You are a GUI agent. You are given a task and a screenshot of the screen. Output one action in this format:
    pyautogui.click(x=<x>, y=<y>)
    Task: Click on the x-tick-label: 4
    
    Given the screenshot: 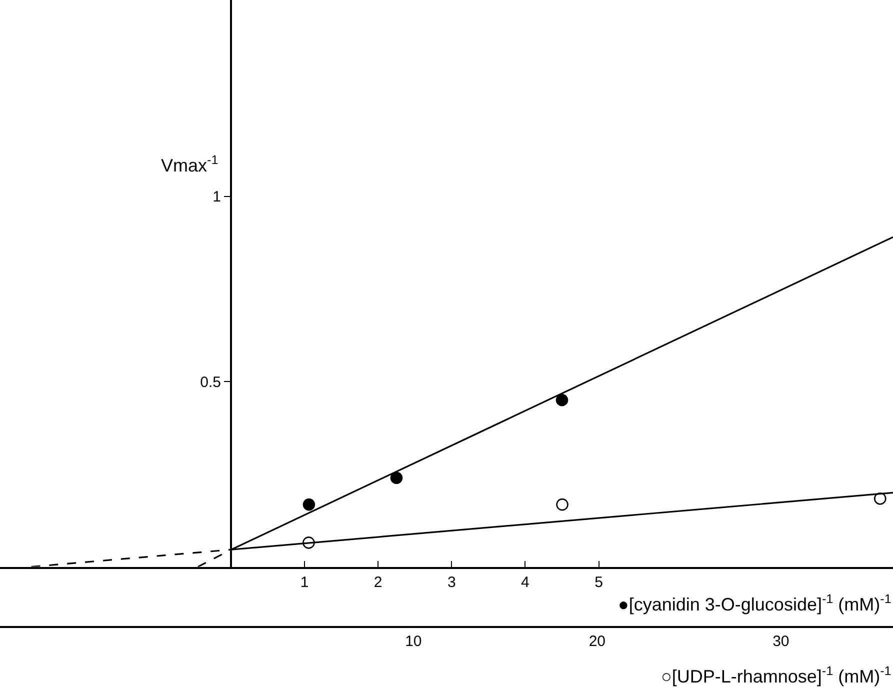 What is the action you would take?
    pyautogui.click(x=525, y=582)
    